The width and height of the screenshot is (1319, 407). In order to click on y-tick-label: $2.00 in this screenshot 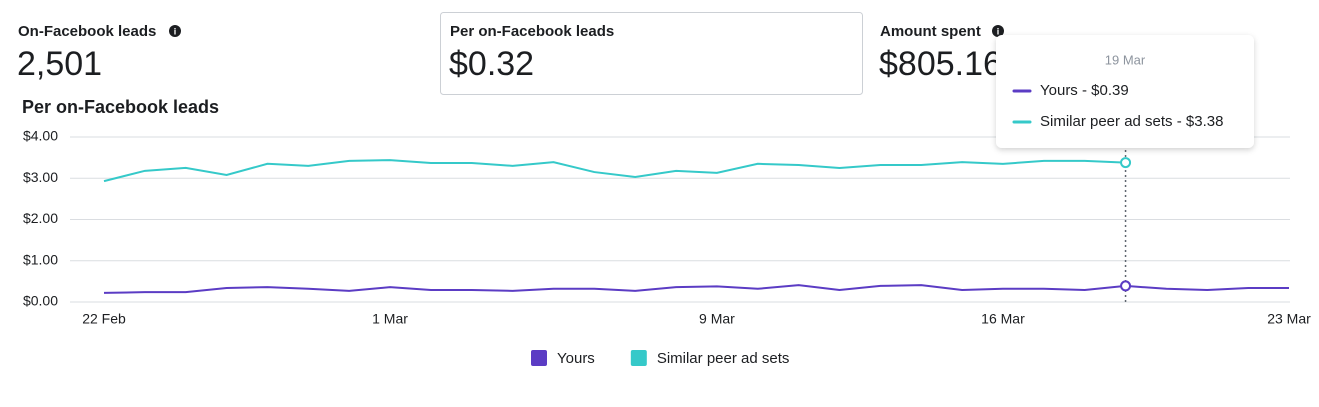, I will do `click(40, 218)`.